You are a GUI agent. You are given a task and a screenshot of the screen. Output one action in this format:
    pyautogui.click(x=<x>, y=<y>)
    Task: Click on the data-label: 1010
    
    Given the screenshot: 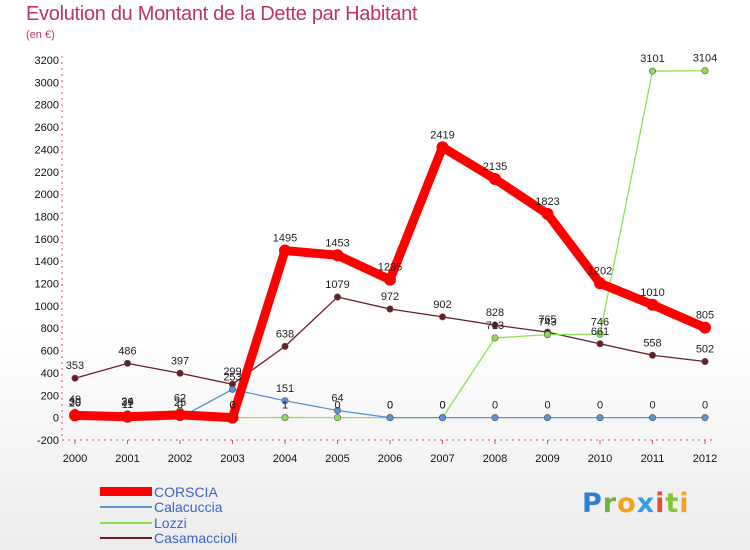 What is the action you would take?
    pyautogui.click(x=652, y=293)
    